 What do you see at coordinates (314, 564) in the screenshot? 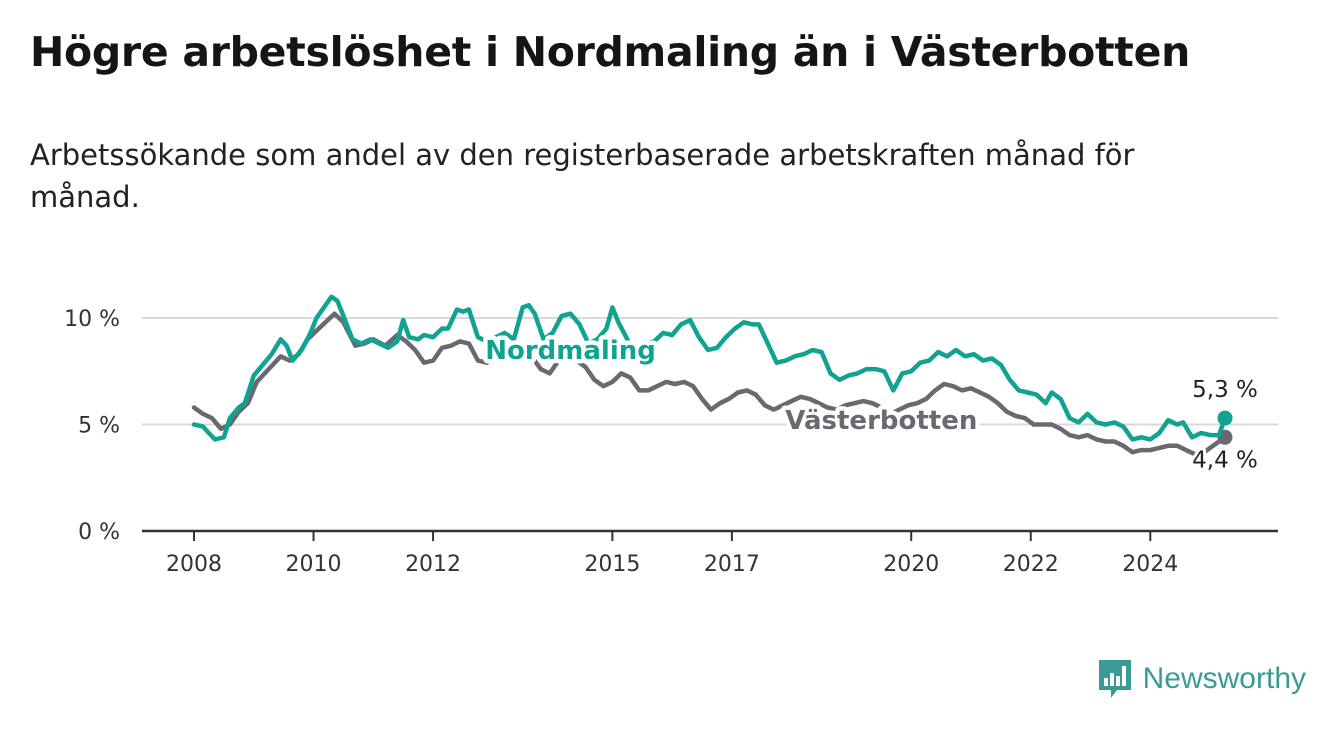
I see `x-tick-label: 2010` at bounding box center [314, 564].